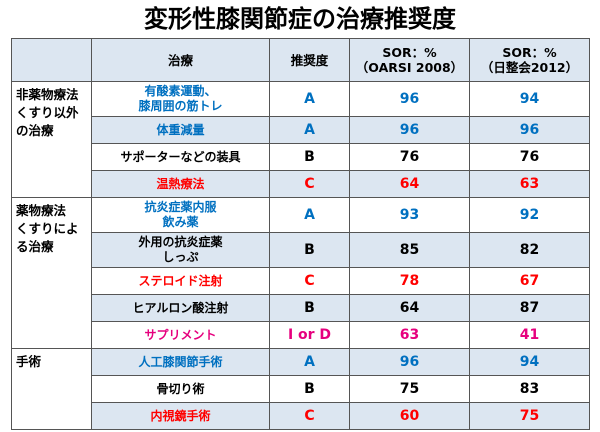  Describe the element at coordinates (529, 67) in the screenshot. I see `header-sor-jos-sub: （日整会2012）` at that location.